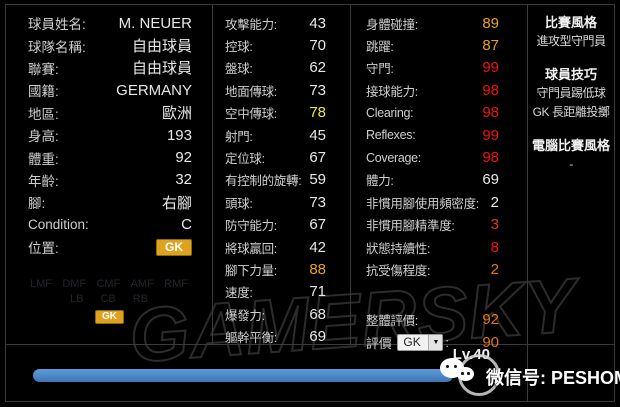 This screenshot has width=620, height=407. What do you see at coordinates (553, 378) in the screenshot?
I see `wechat-id-label: 微信号: PESHOME` at bounding box center [553, 378].